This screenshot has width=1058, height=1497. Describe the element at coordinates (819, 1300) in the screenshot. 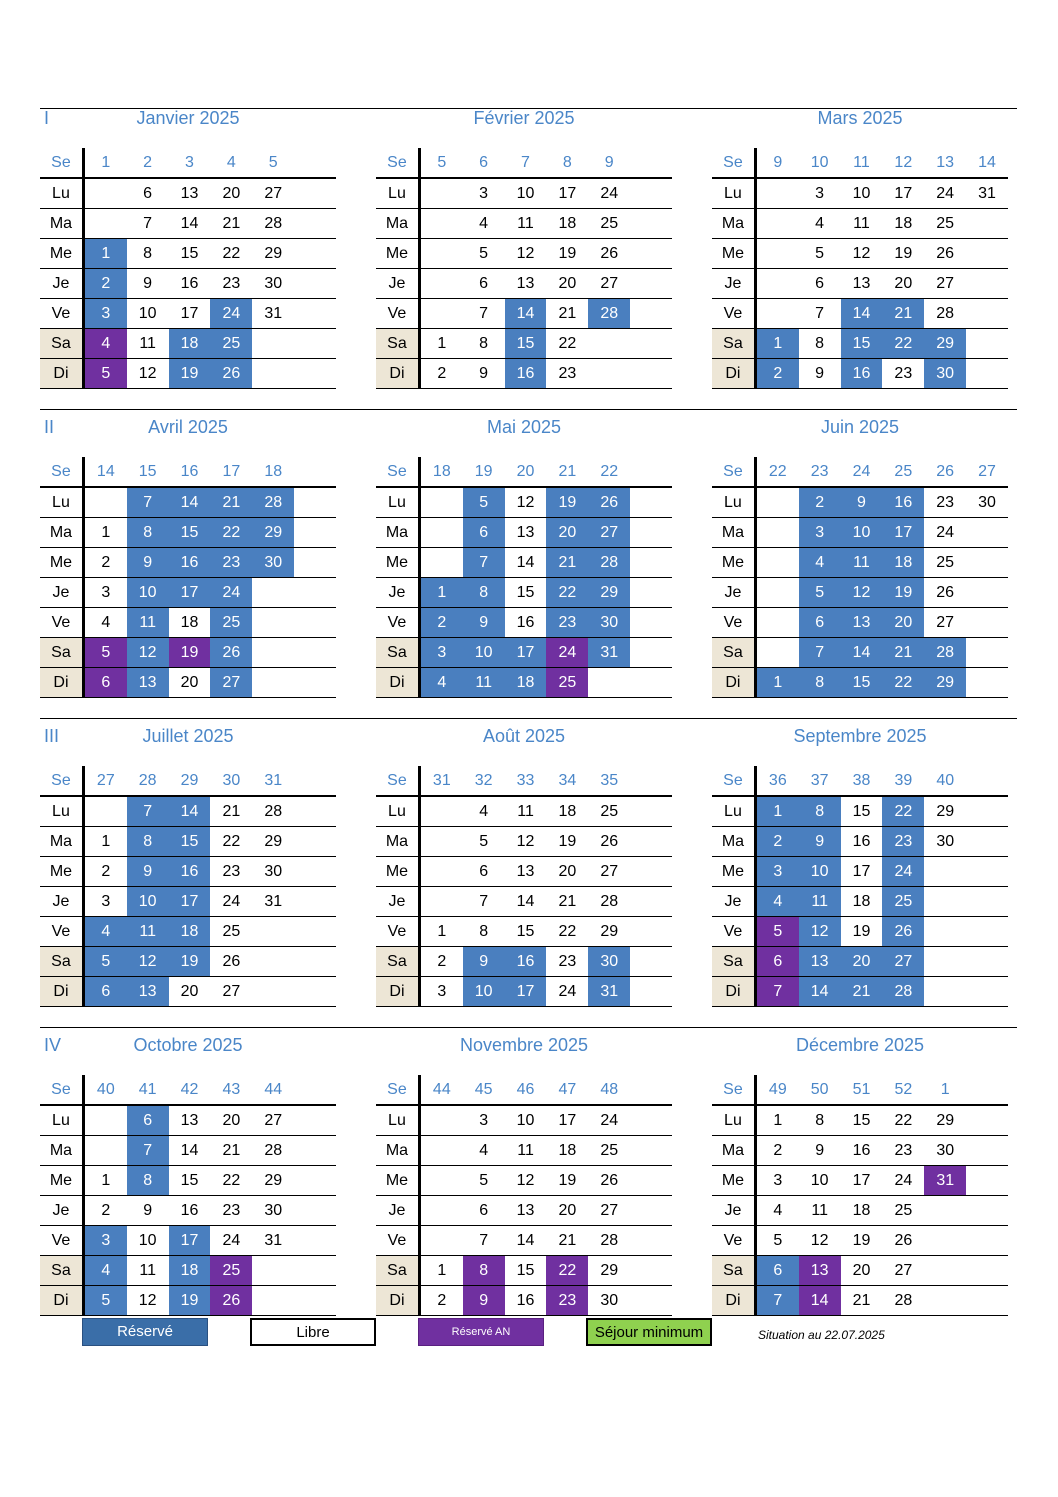

I see `day-cell-reserved-an: 14` at that location.